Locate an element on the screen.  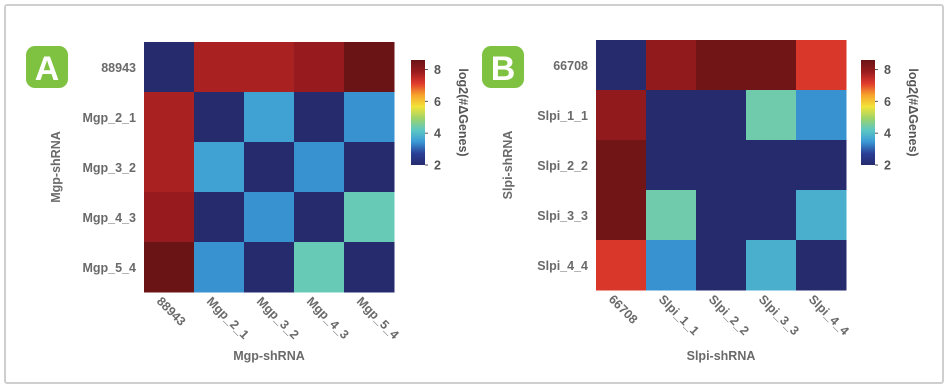
y-axis-label: Slpi-shRNA is located at coordinates (508, 165).